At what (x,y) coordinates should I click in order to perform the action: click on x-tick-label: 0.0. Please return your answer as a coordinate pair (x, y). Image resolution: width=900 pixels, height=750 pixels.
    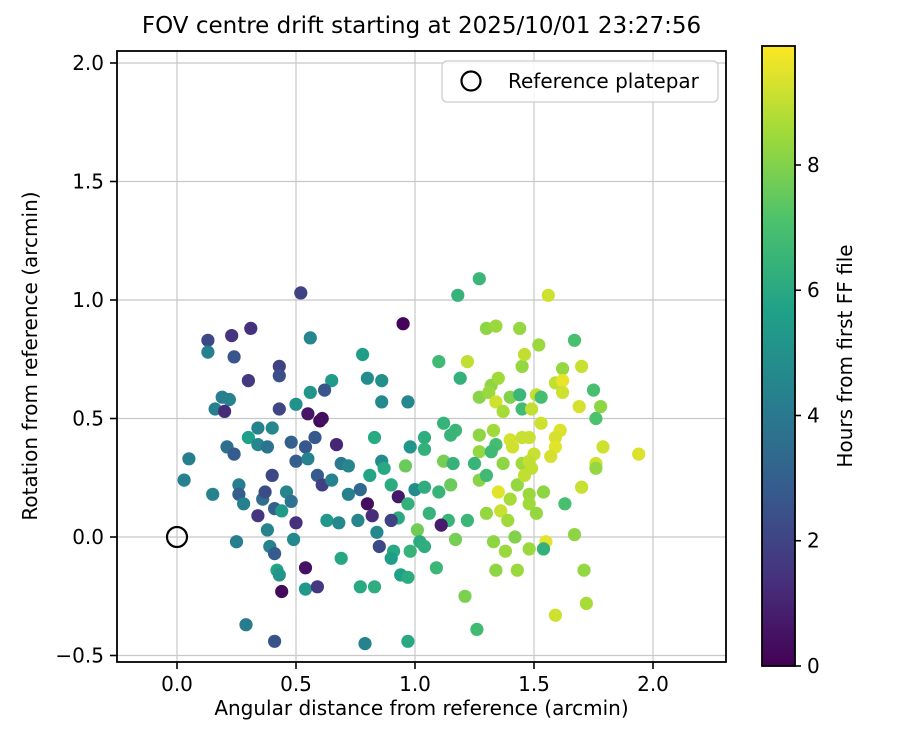
    Looking at the image, I should click on (177, 684).